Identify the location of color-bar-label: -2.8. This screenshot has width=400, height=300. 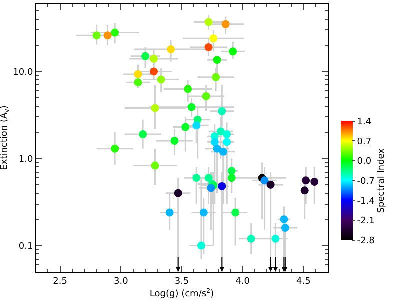
(366, 241).